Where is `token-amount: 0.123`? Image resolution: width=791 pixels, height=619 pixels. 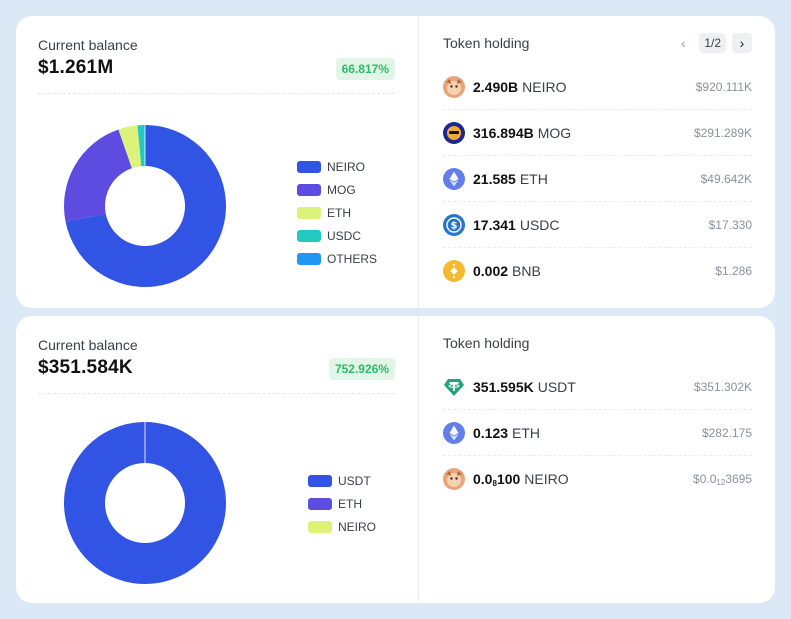 token-amount: 0.123 is located at coordinates (491, 432).